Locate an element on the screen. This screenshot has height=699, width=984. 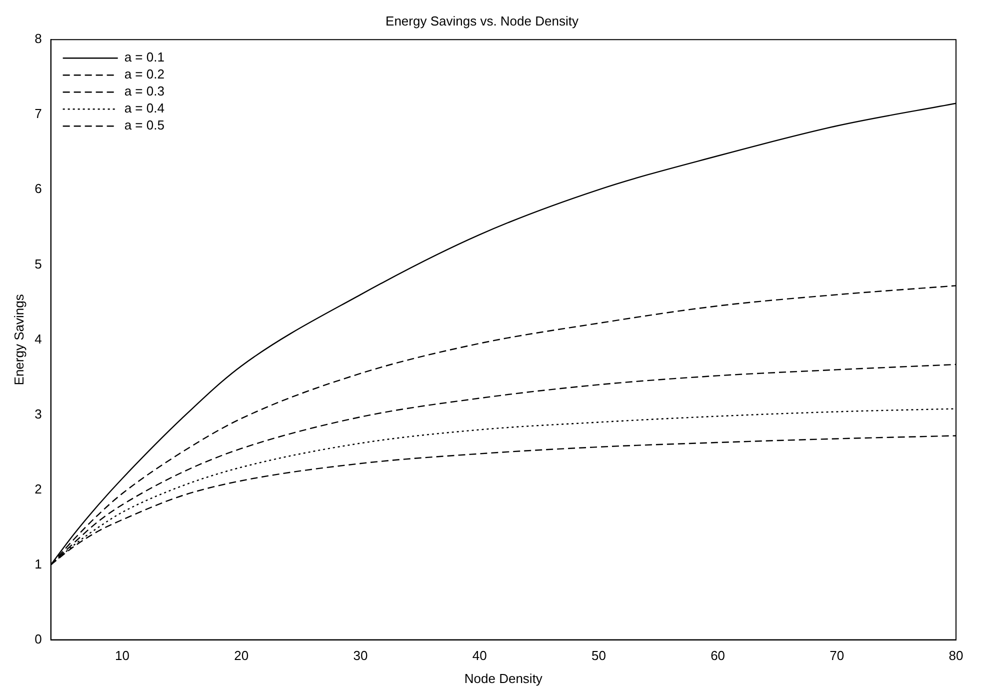
x-axis-title: Node Density is located at coordinates (503, 678).